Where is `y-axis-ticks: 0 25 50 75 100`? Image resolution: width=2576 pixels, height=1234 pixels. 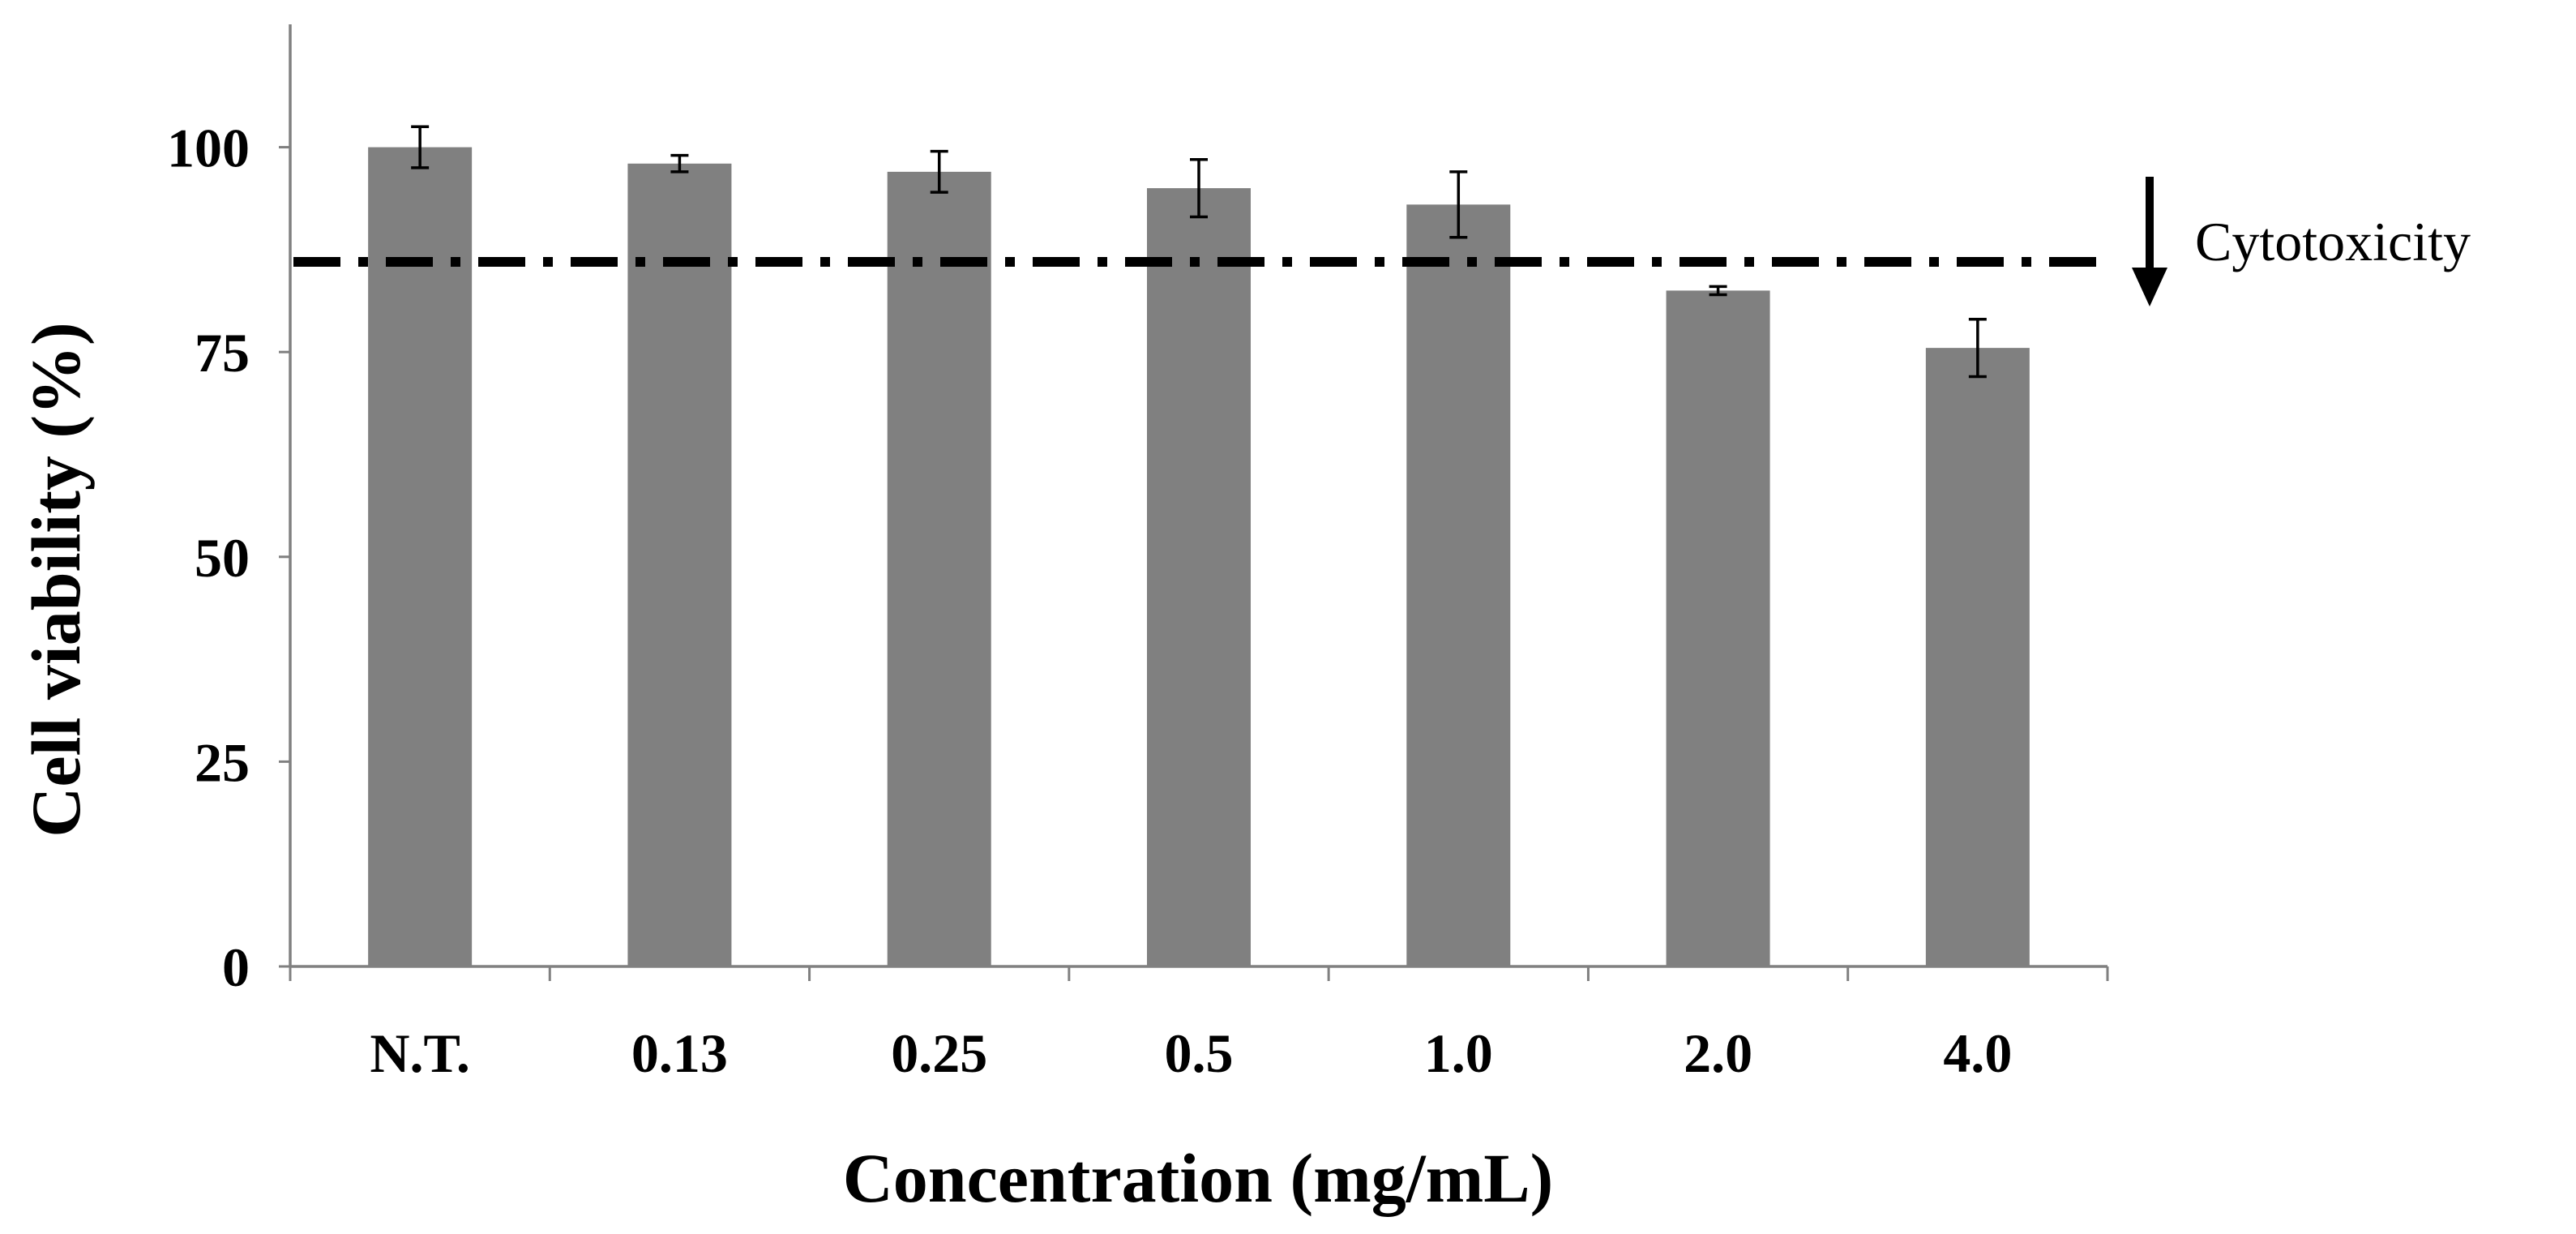
y-axis-ticks: 0 25 50 75 100 is located at coordinates (228, 558).